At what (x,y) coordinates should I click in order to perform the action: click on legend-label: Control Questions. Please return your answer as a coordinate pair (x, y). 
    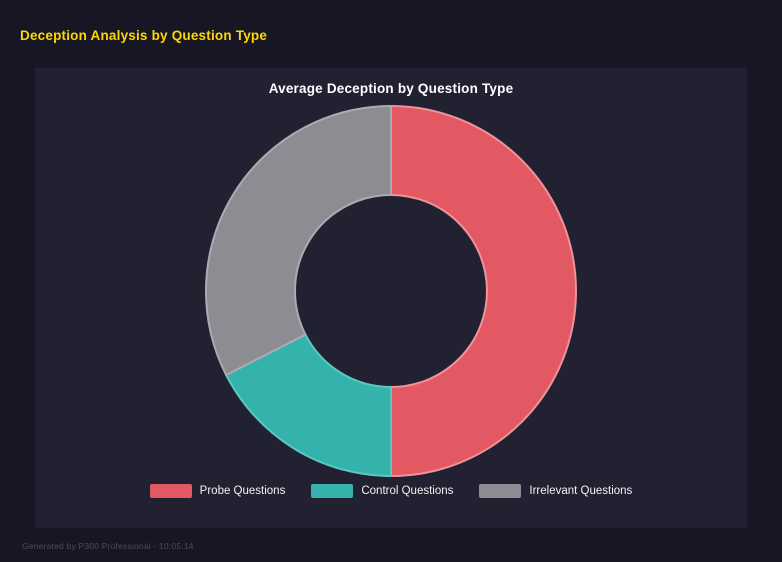
    Looking at the image, I should click on (407, 491).